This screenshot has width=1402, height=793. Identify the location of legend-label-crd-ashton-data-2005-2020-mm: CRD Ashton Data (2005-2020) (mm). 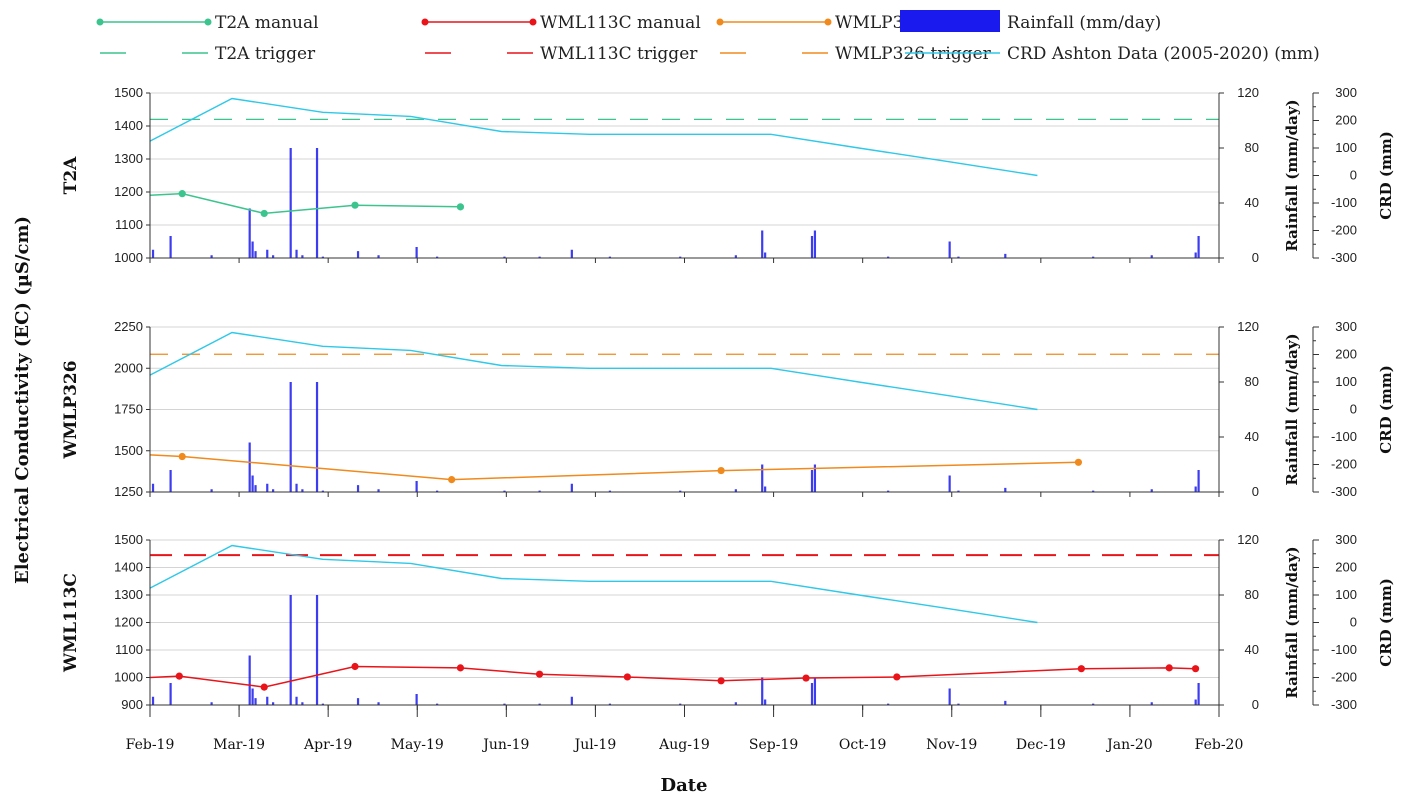
(1163, 54).